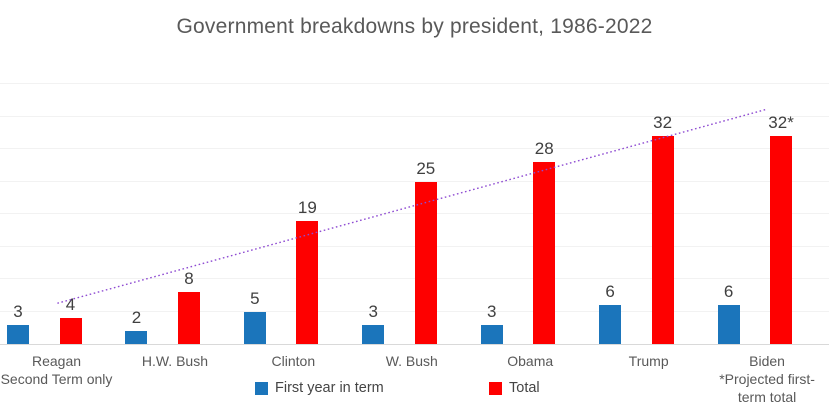  Describe the element at coordinates (188, 318) in the screenshot. I see `bar-total-h-w-bush` at that location.